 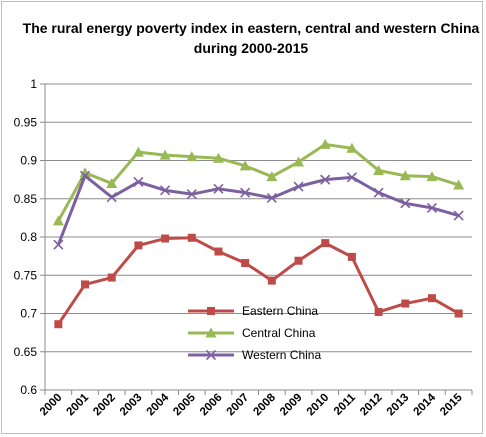 I want to click on legend-label: Eastern China, so click(x=280, y=311).